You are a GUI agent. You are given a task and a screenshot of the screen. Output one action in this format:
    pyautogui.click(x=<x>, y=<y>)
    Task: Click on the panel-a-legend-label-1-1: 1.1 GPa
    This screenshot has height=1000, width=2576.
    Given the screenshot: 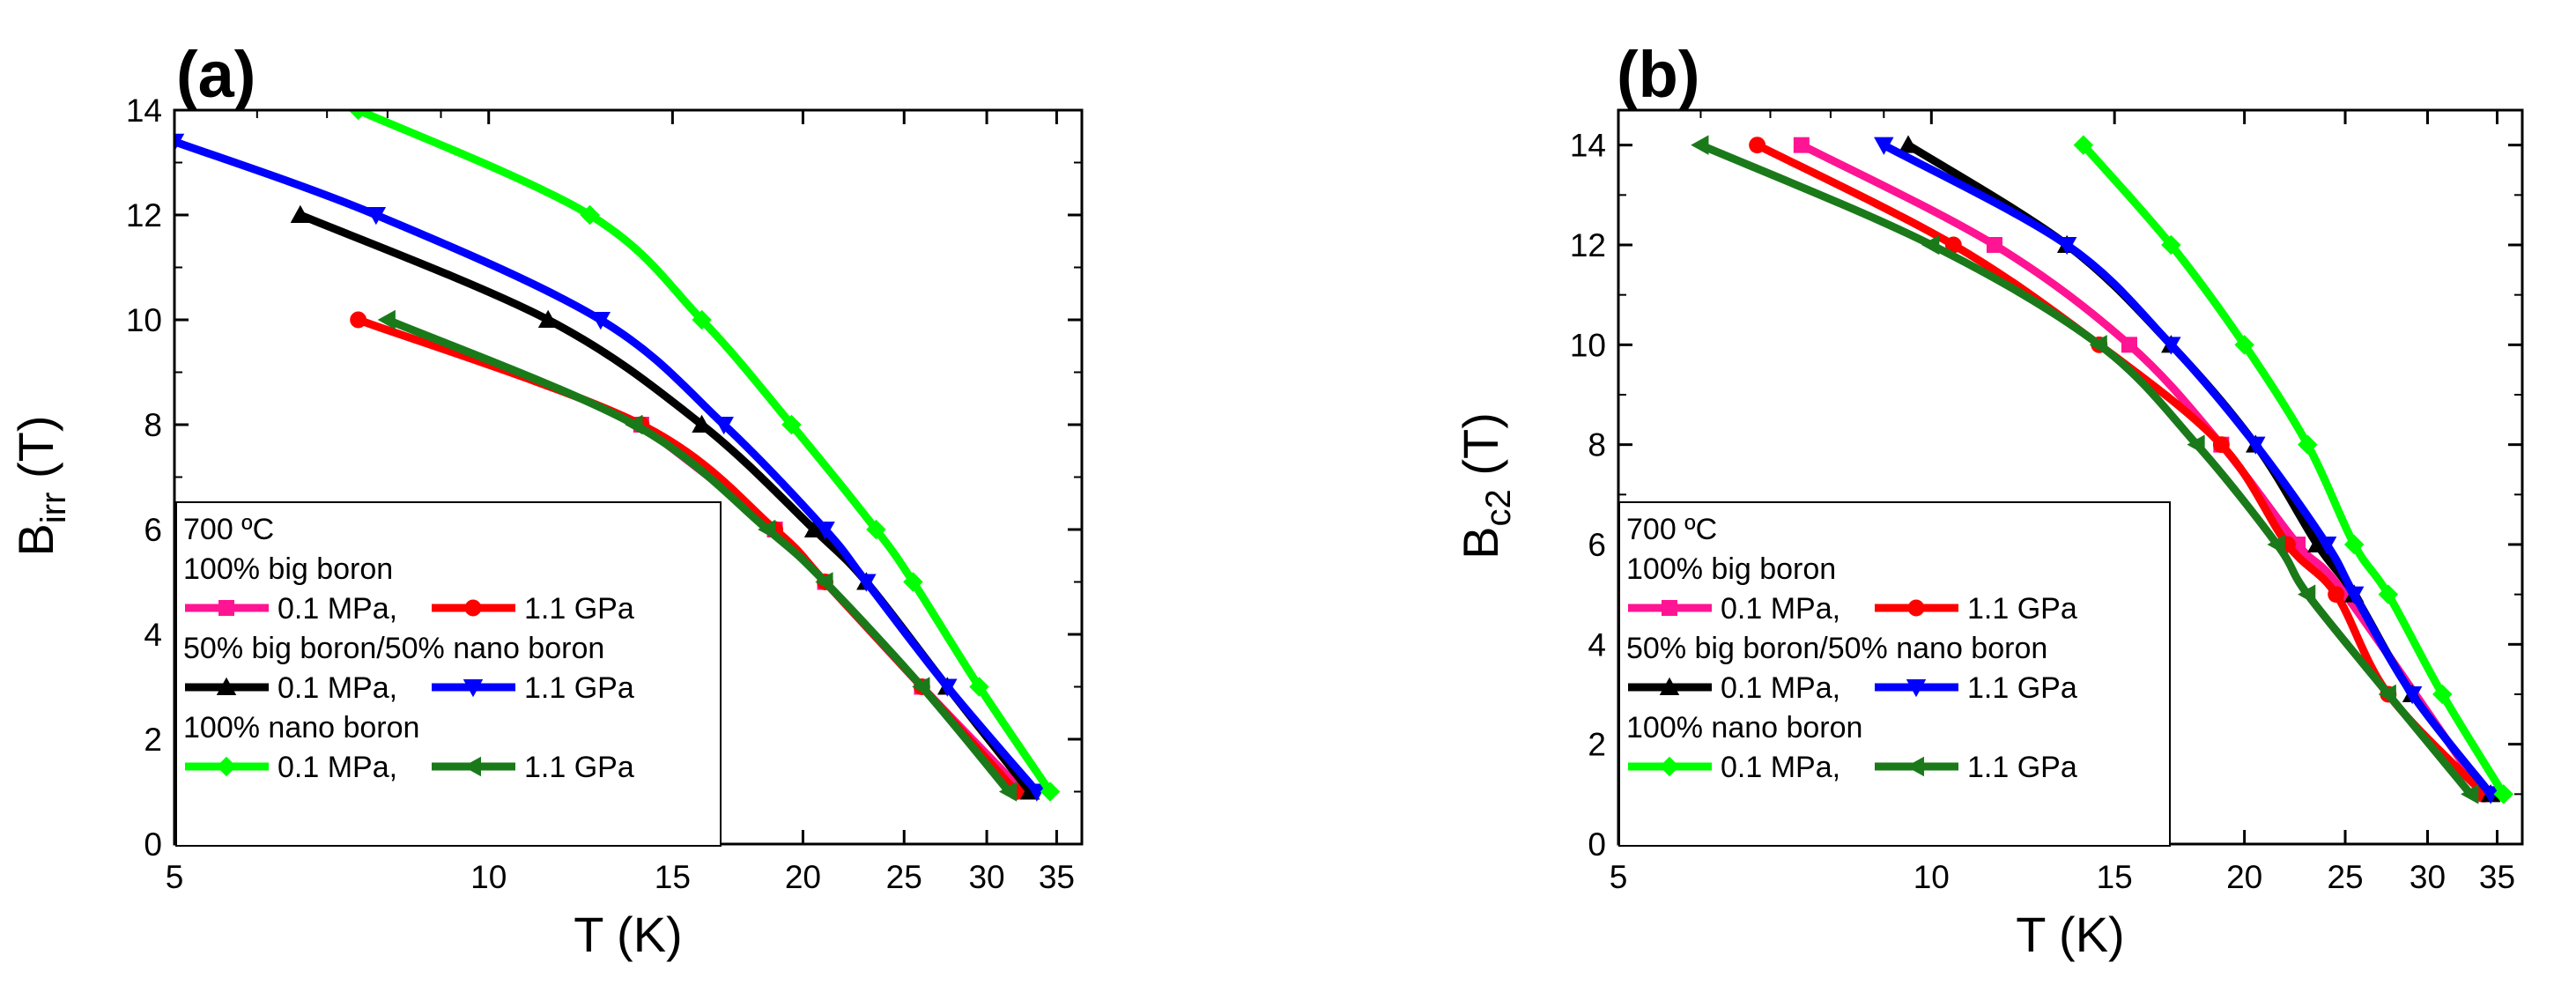 What is the action you would take?
    pyautogui.click(x=579, y=688)
    